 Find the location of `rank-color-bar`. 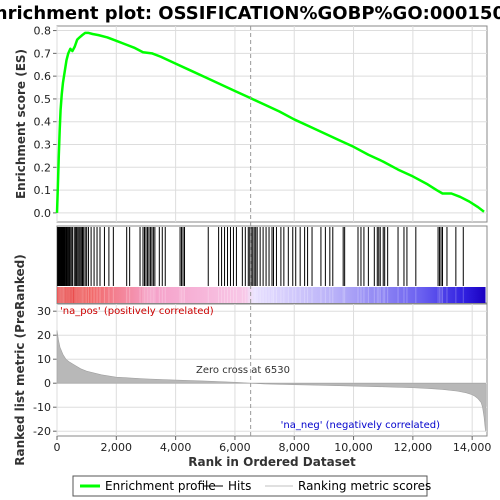

rank-color-bar is located at coordinates (271, 295).